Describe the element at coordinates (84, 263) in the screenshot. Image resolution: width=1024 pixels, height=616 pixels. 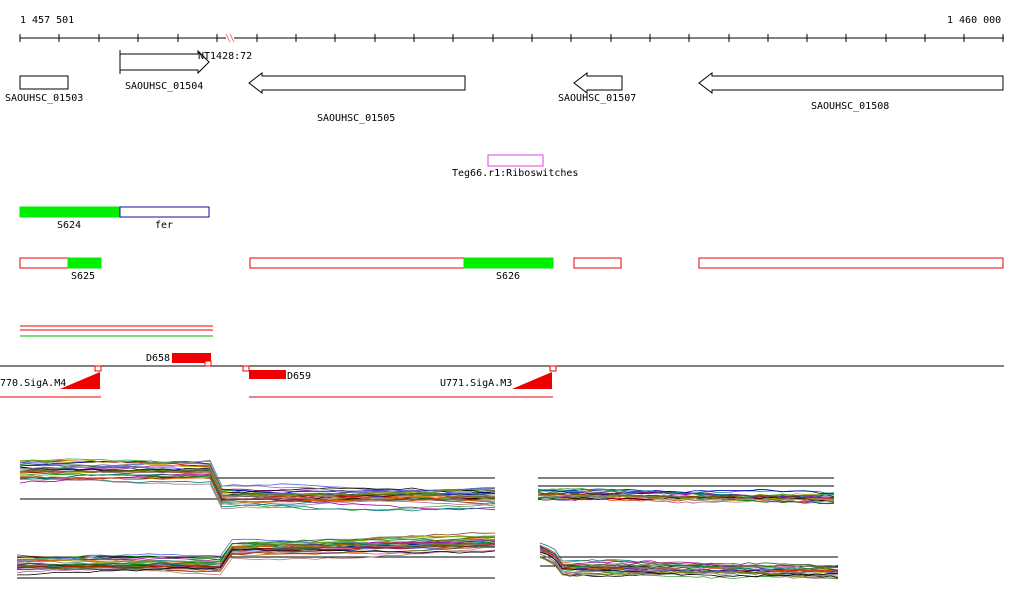
I see `segment-s625` at that location.